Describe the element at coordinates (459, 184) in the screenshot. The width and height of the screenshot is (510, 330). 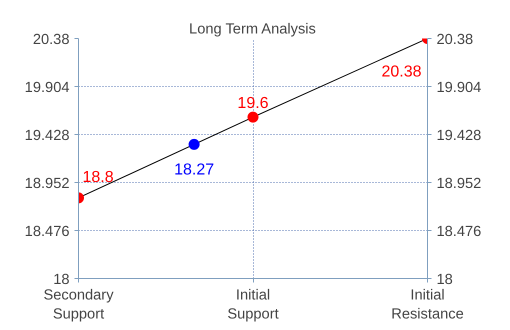
I see `y2-tick-label: 18.952` at that location.